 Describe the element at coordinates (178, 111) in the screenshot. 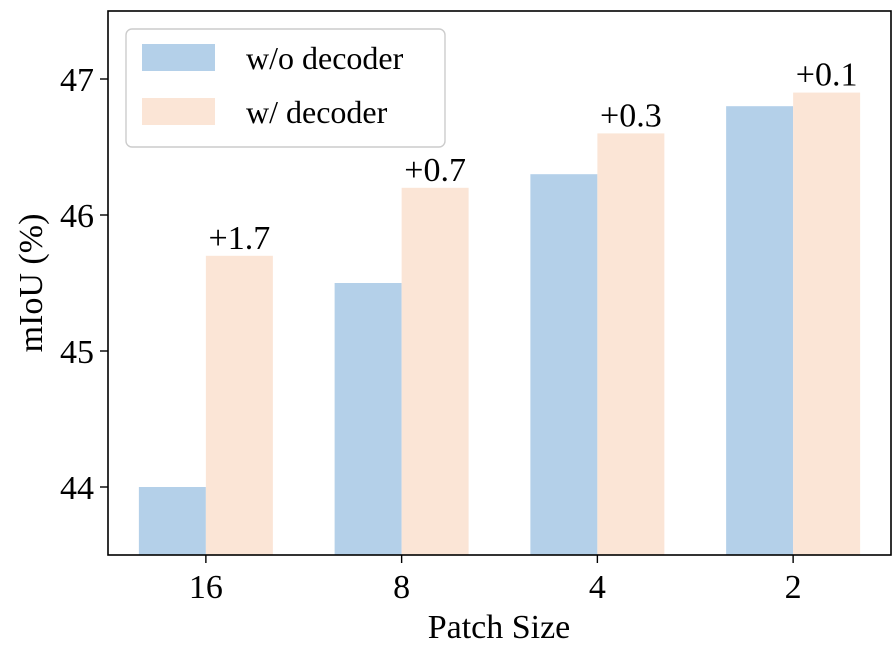

I see `legend-swatch-w-decoder` at that location.